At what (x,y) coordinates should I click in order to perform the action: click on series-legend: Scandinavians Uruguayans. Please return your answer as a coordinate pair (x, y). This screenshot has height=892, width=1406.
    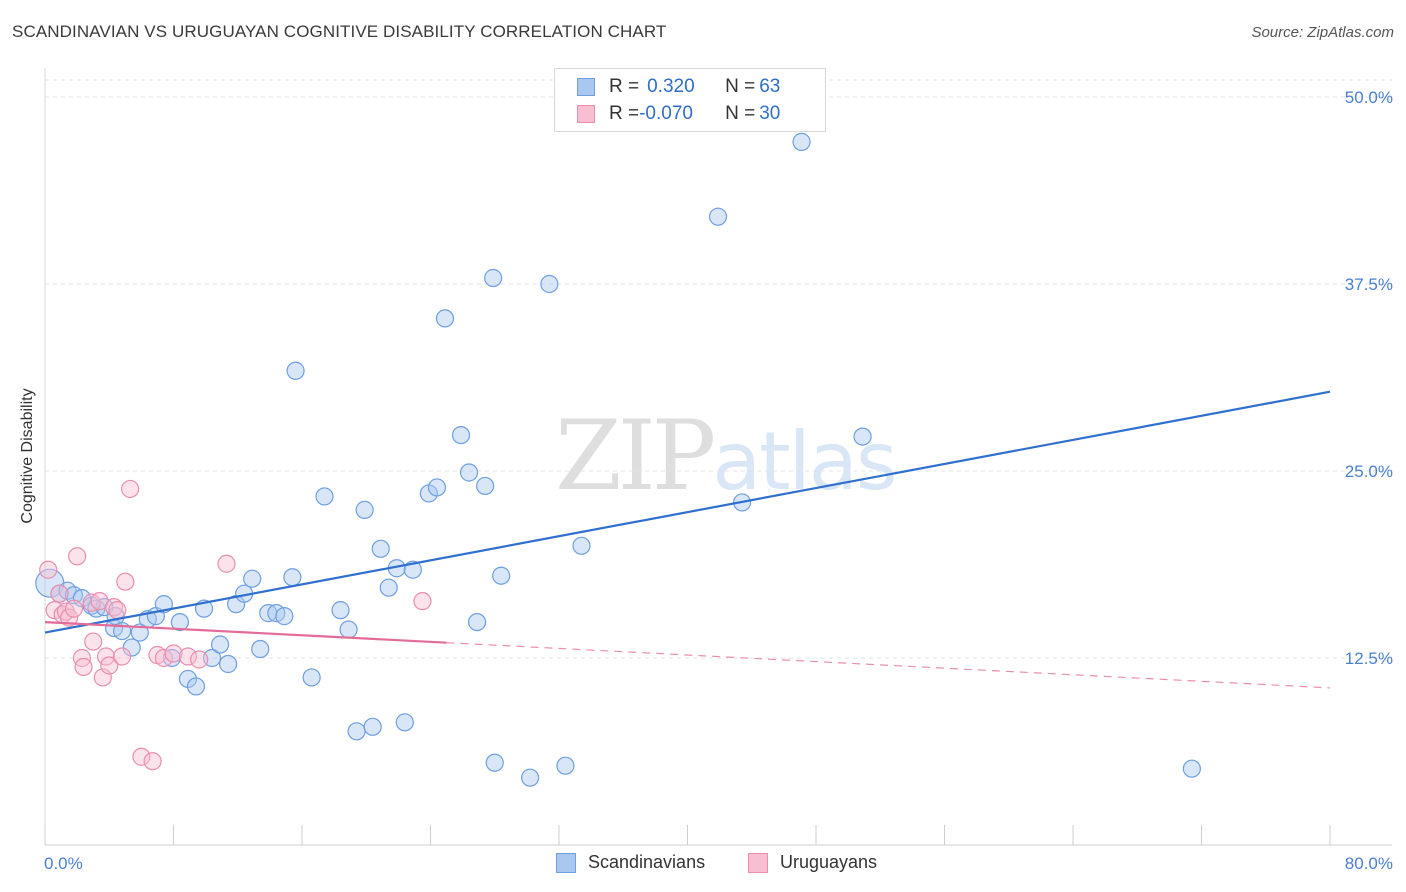
    Looking at the image, I should click on (703, 865).